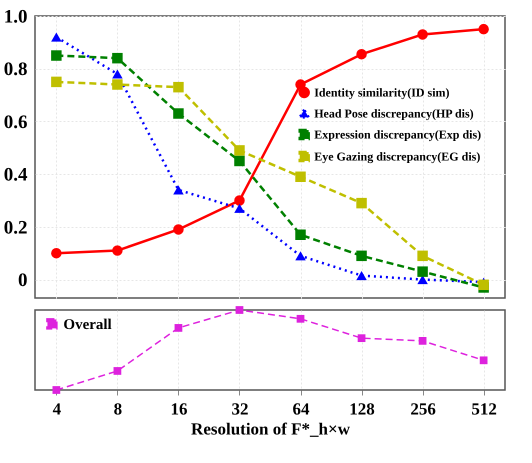  Describe the element at coordinates (16, 175) in the screenshot. I see `y-tick-label: 0.4` at that location.